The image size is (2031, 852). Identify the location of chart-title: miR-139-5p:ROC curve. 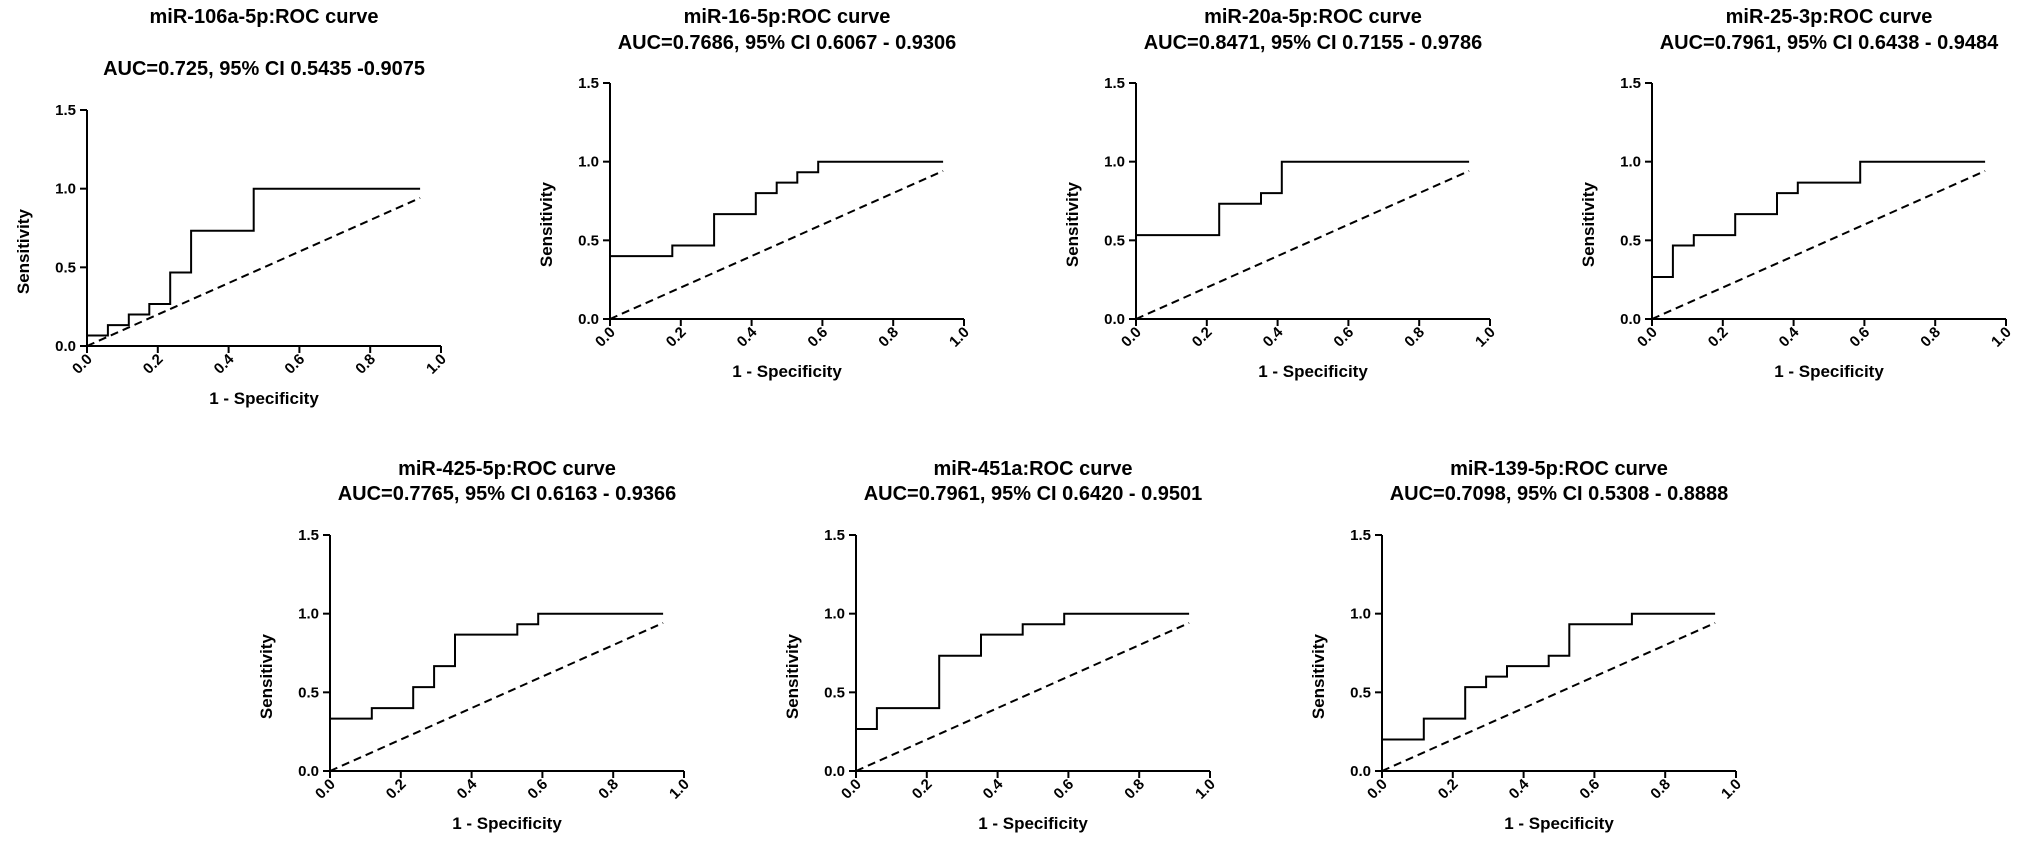
(1559, 469).